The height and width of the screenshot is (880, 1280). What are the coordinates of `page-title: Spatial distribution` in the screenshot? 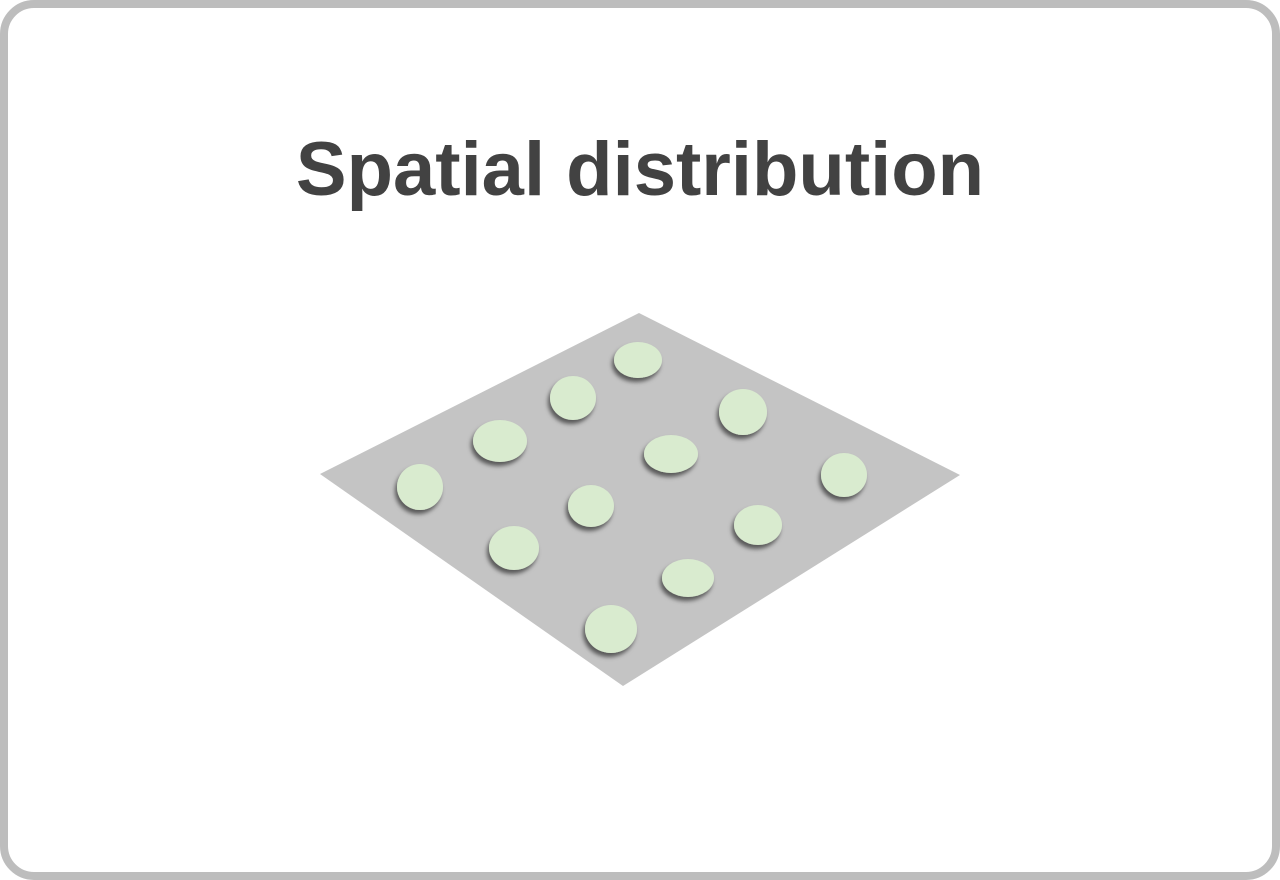 It's located at (640, 169).